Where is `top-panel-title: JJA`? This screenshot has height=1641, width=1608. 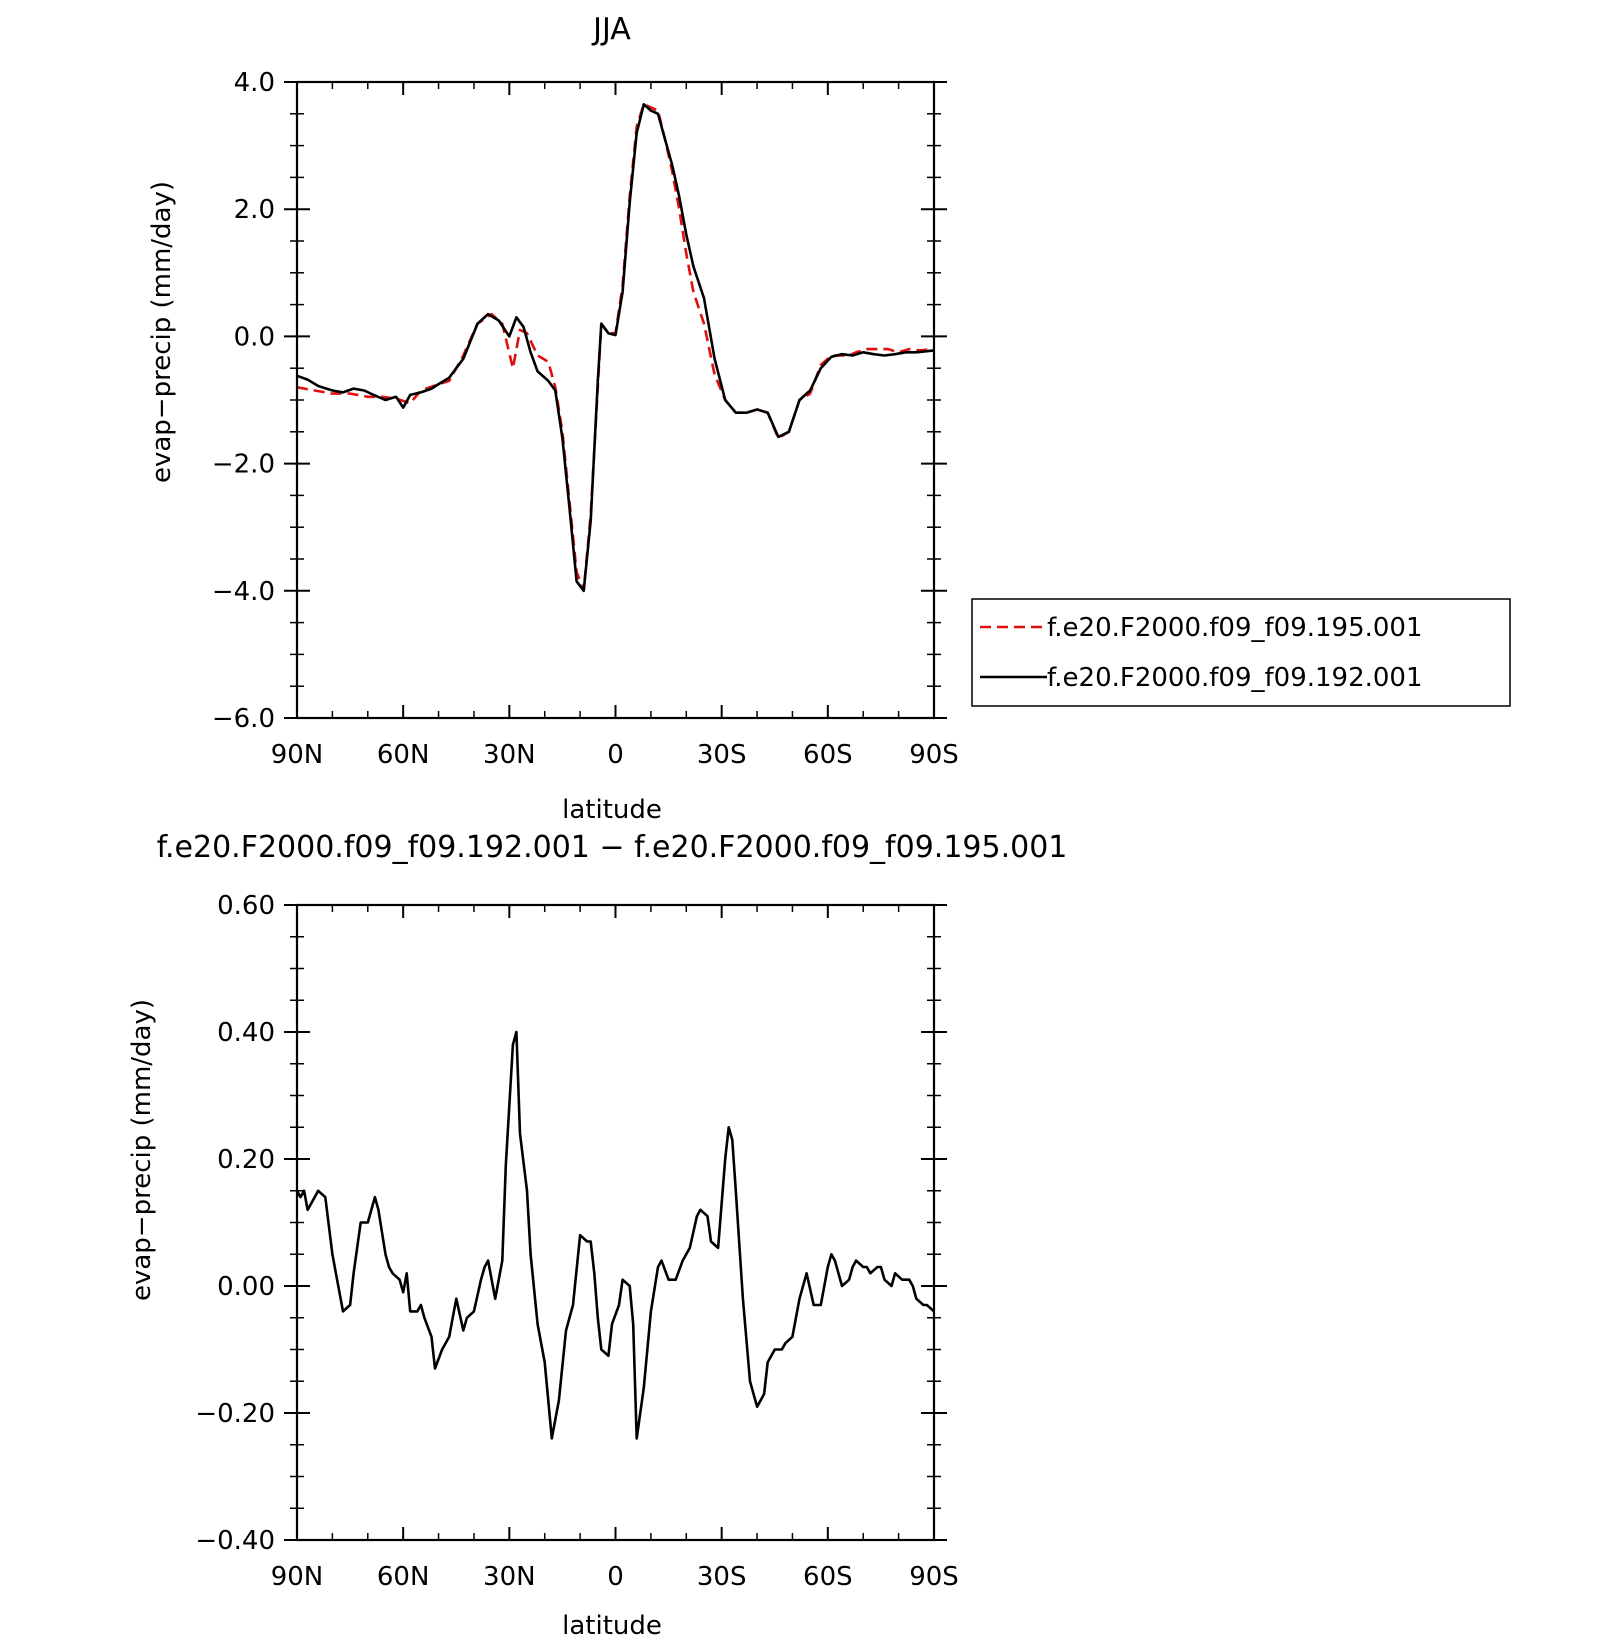 top-panel-title: JJA is located at coordinates (611, 29).